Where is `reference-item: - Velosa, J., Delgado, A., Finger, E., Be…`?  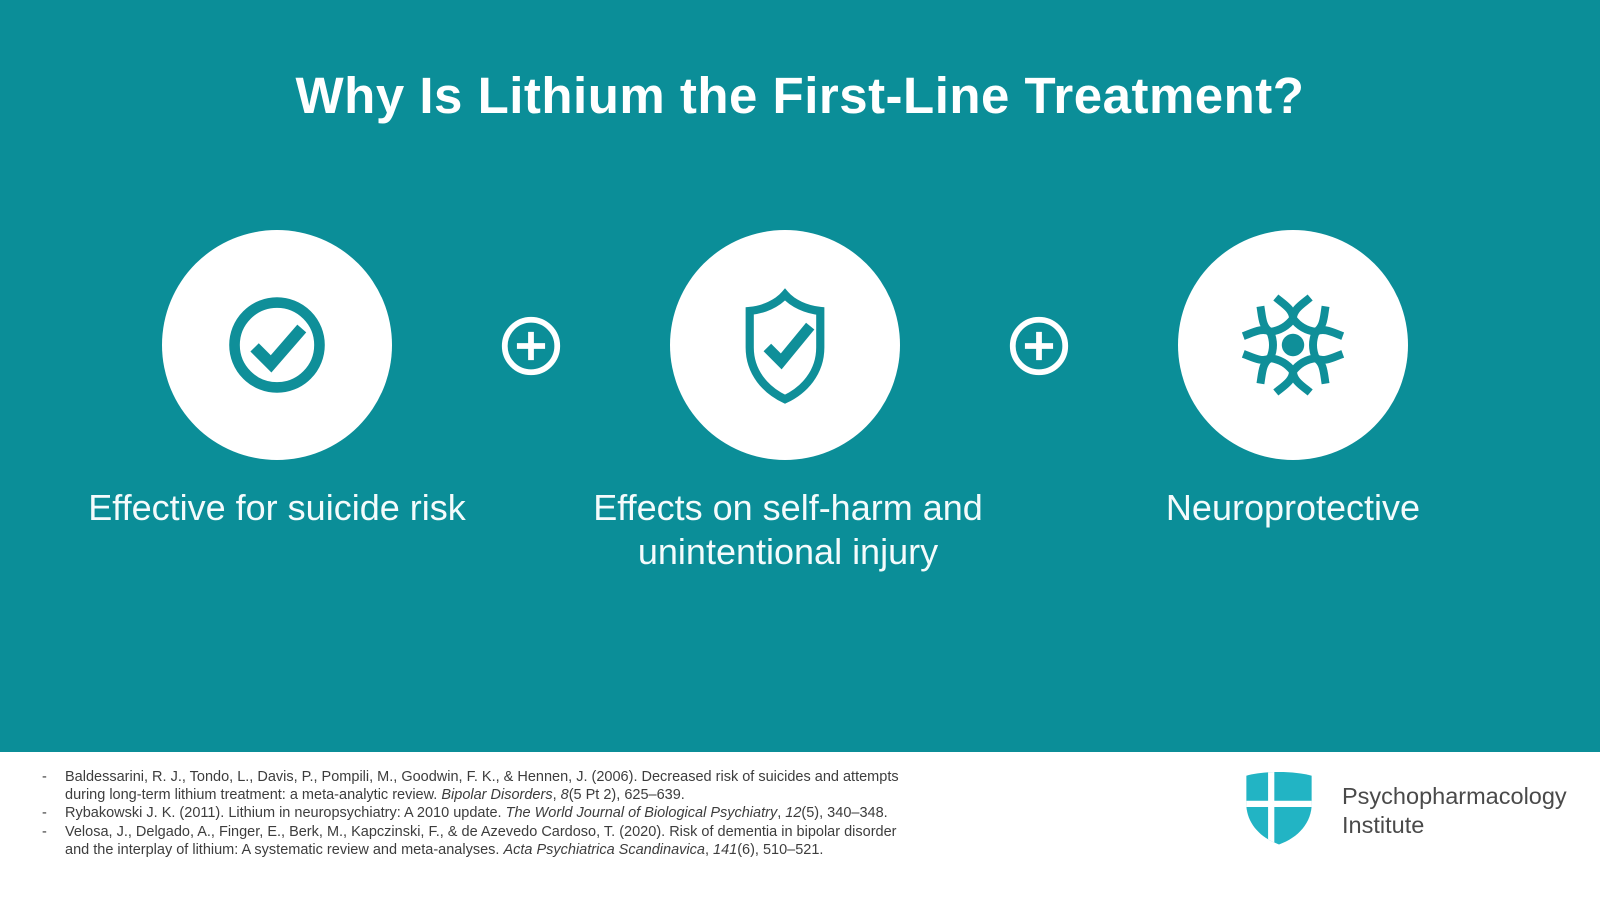
reference-item: - Velosa, J., Delgado, A., Finger, E., Be… is located at coordinates (482, 841).